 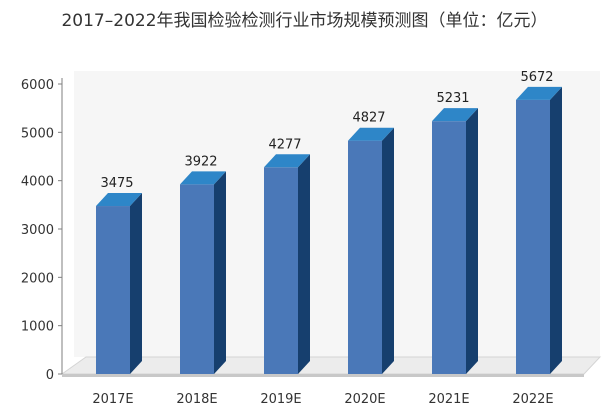 What do you see at coordinates (37, 327) in the screenshot?
I see `y-tick-label: 1000` at bounding box center [37, 327].